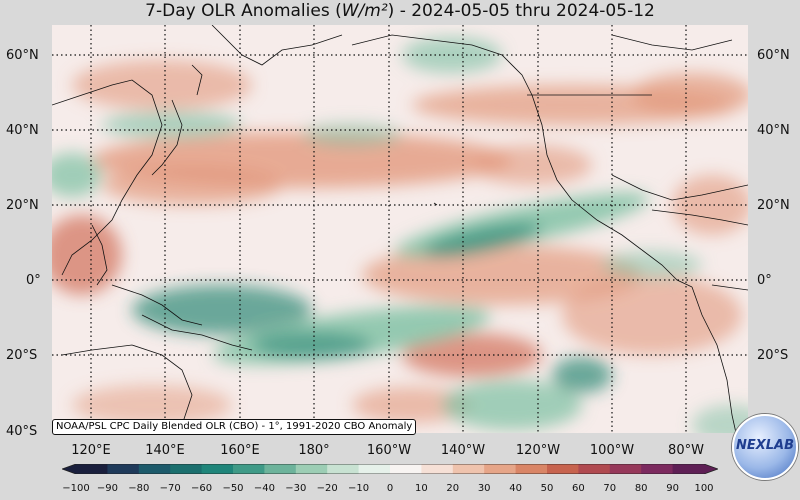 The width and height of the screenshot is (800, 500). I want to click on colorbar-tick-label: −50, so click(233, 488).